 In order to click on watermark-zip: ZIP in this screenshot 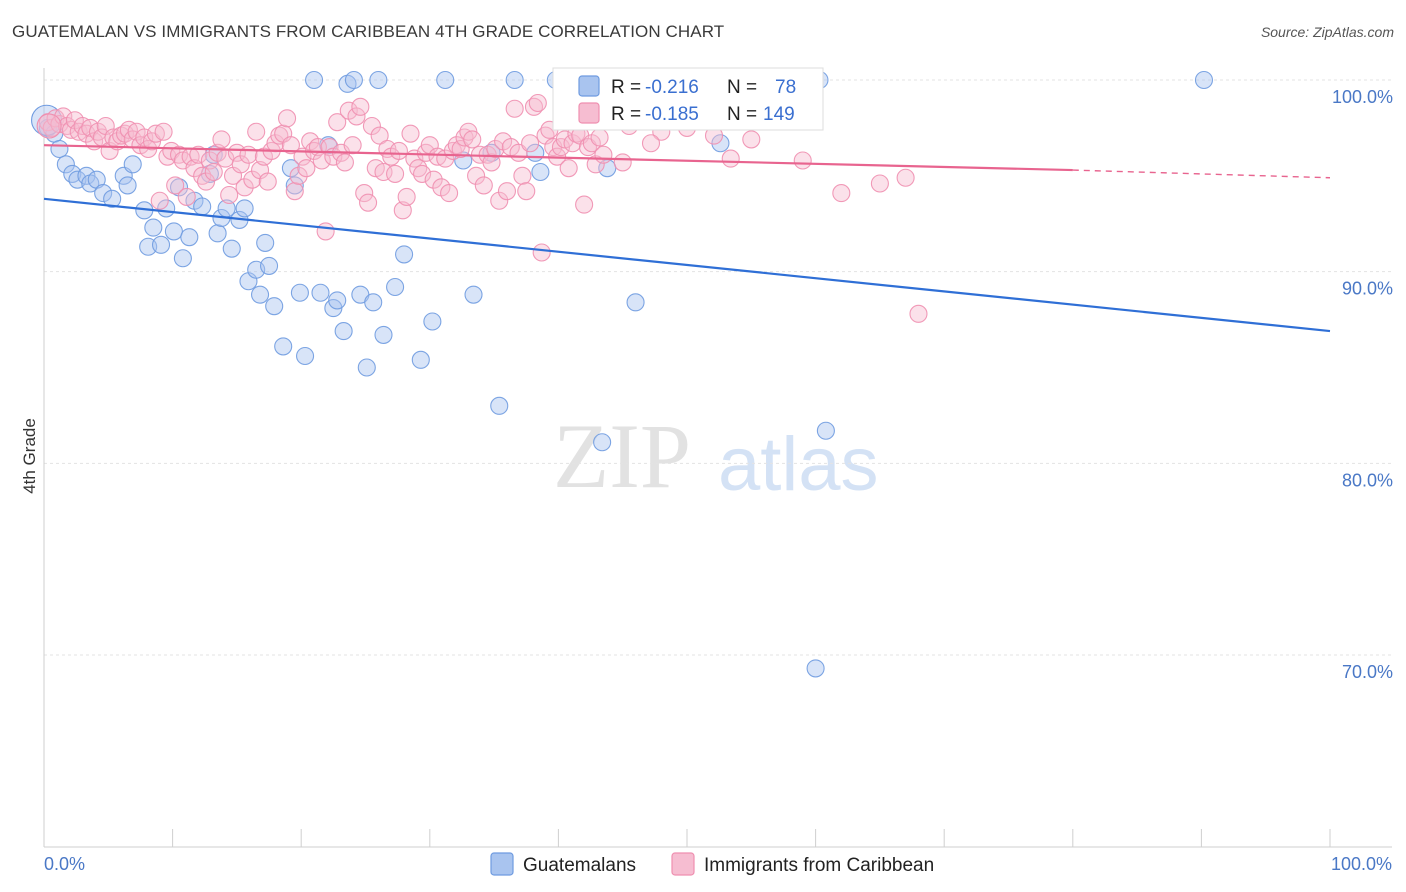, I will do `click(622, 456)`.